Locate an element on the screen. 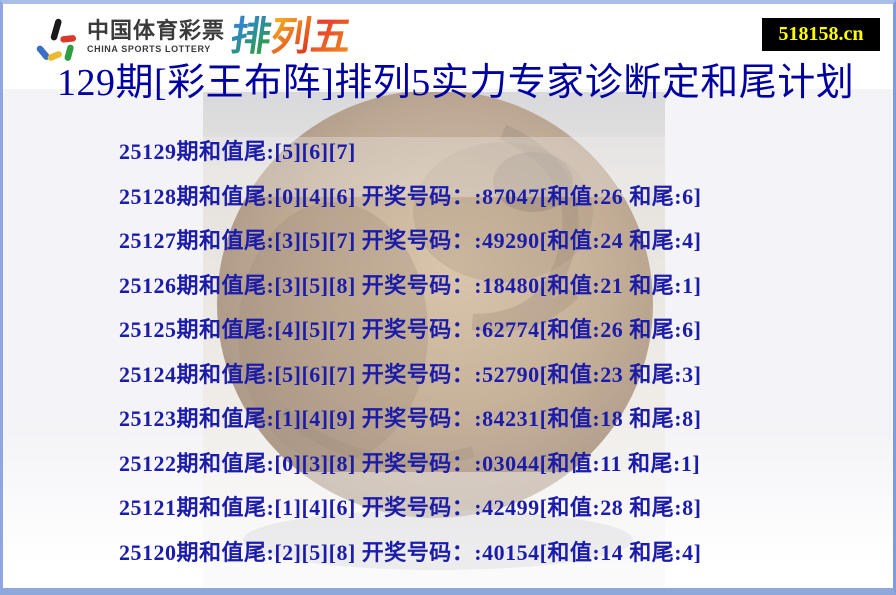 This screenshot has width=896, height=595. plan-row-25129: 25129期和值尾:[5][6][7] is located at coordinates (237, 152).